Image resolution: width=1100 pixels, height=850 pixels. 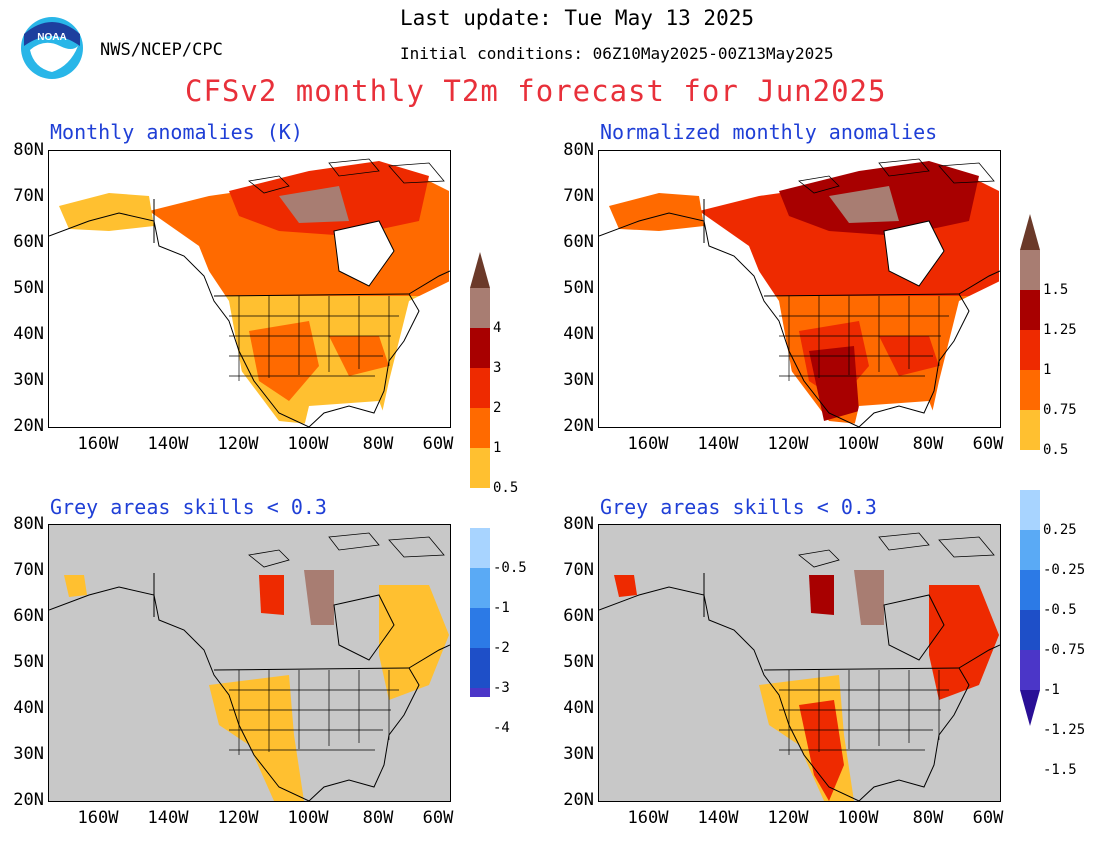 What do you see at coordinates (625, 586) in the screenshot?
I see `patch-alaska` at bounding box center [625, 586].